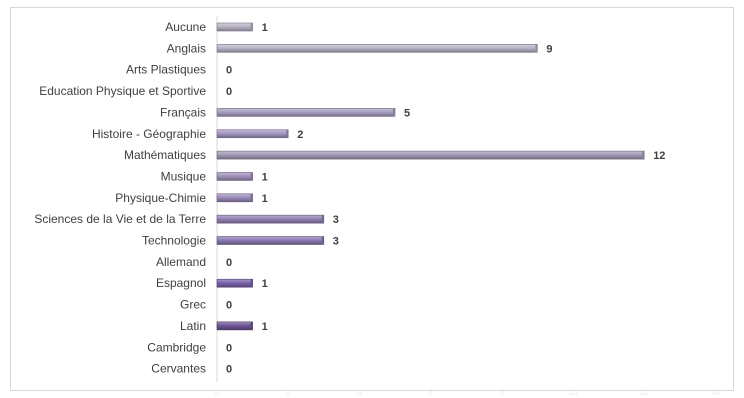  Describe the element at coordinates (643, 155) in the screenshot. I see `bar-cap-mathematiques` at that location.